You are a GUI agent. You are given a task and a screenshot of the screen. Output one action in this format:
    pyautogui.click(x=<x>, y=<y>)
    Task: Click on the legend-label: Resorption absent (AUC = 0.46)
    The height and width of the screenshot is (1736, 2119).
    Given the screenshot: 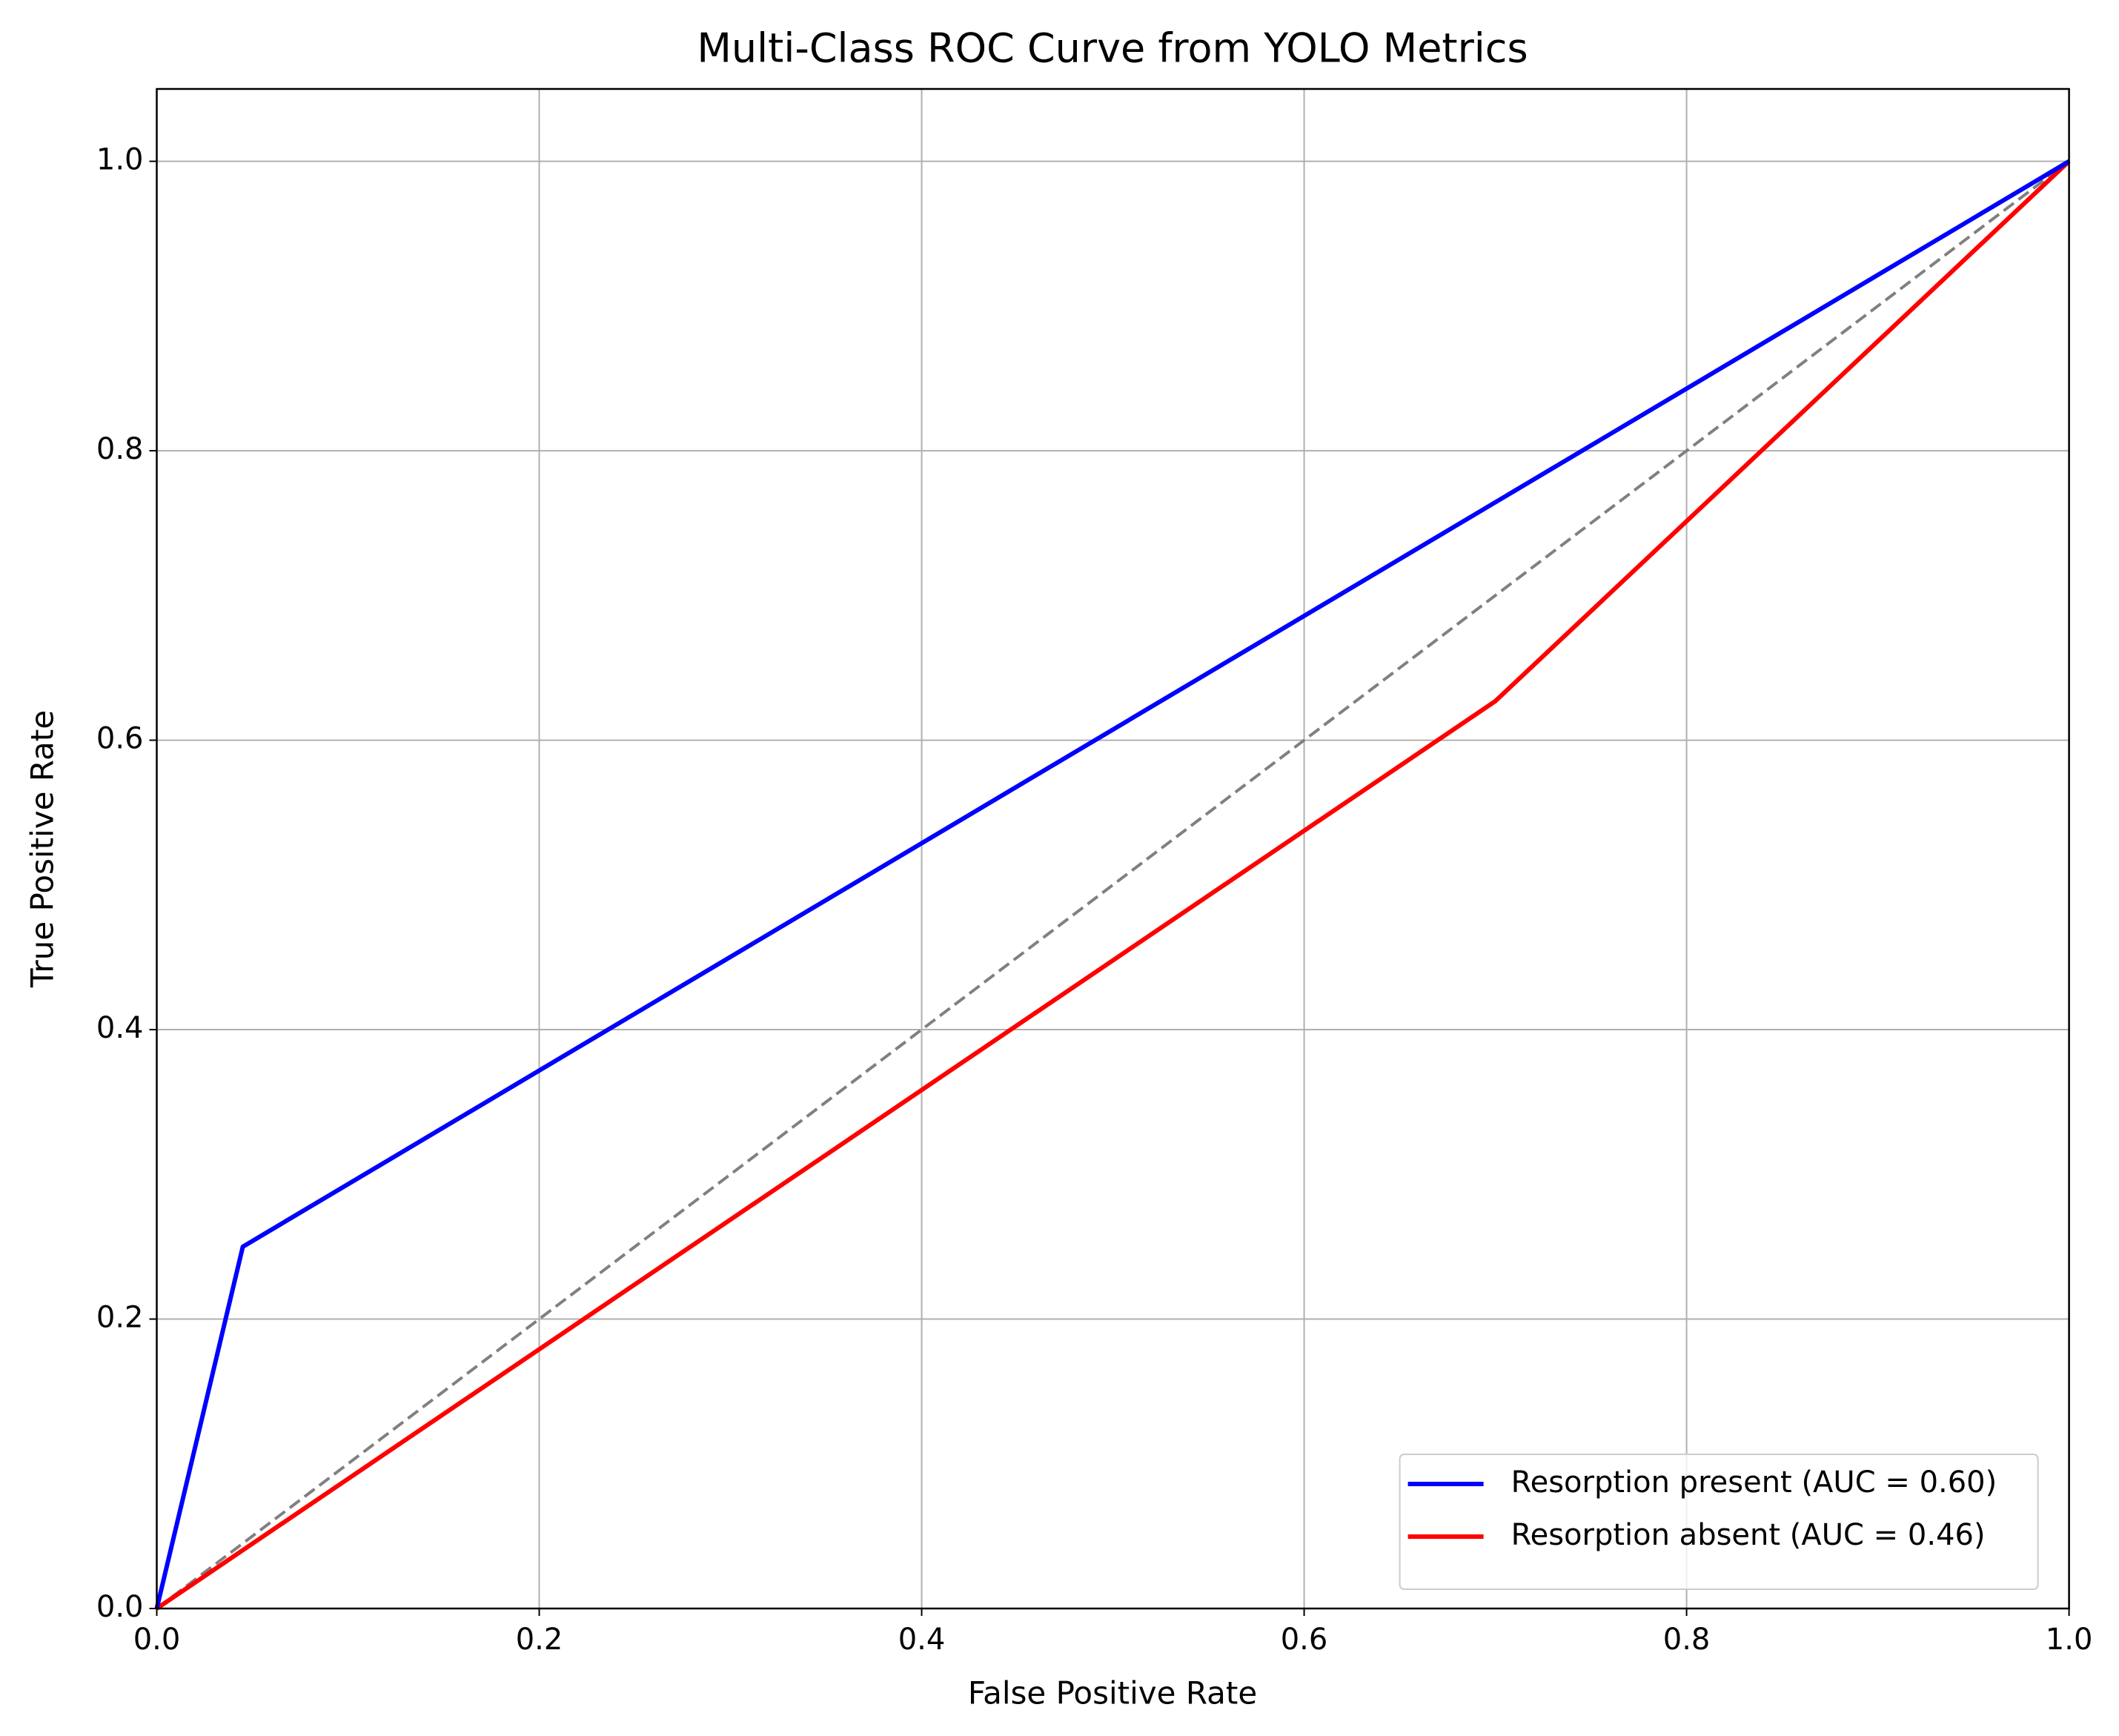 What is the action you would take?
    pyautogui.click(x=1748, y=1535)
    